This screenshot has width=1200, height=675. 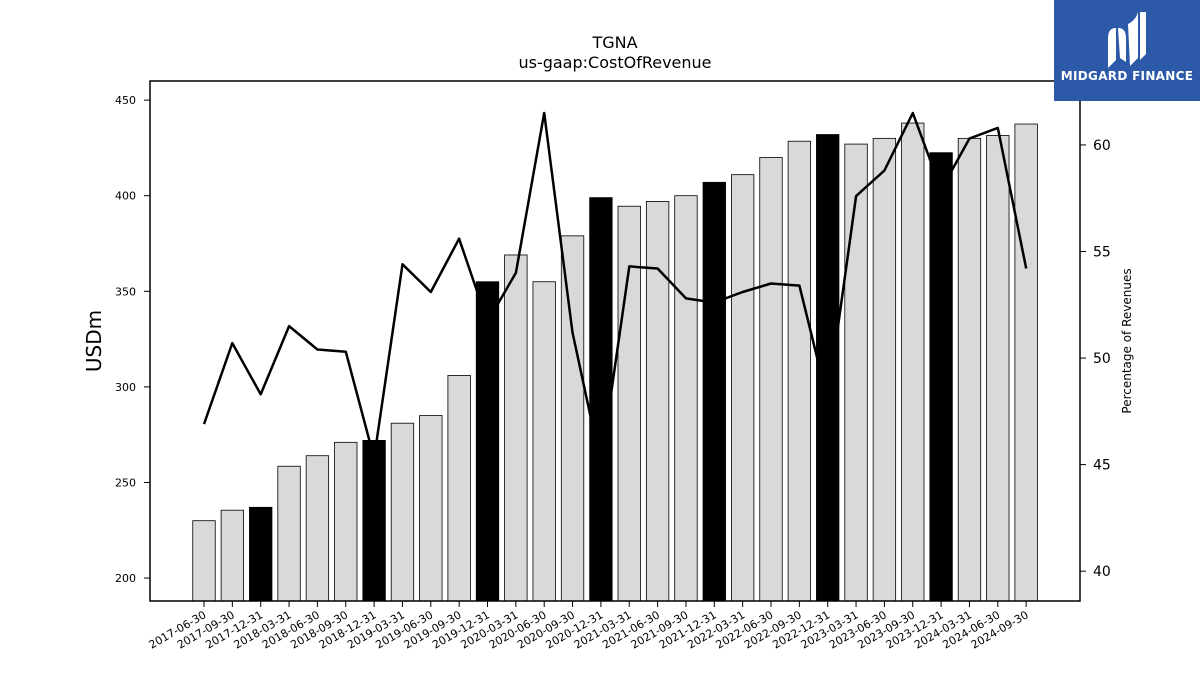 I want to click on y-tick-label-350: 350, so click(x=125, y=291).